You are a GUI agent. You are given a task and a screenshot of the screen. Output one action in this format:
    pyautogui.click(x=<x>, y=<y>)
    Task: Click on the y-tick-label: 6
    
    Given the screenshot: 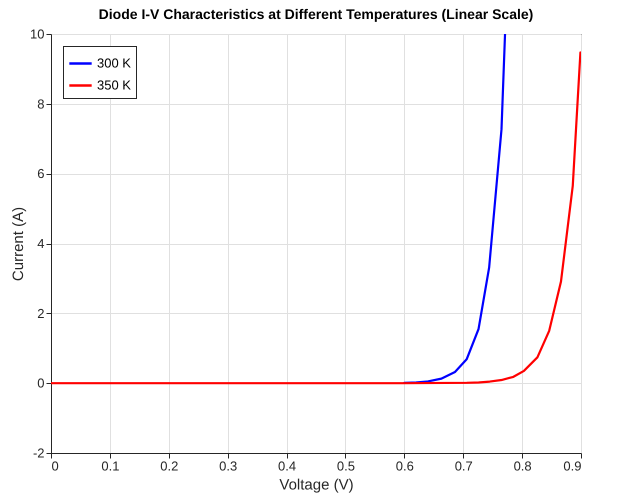 What is the action you would take?
    pyautogui.click(x=40, y=174)
    